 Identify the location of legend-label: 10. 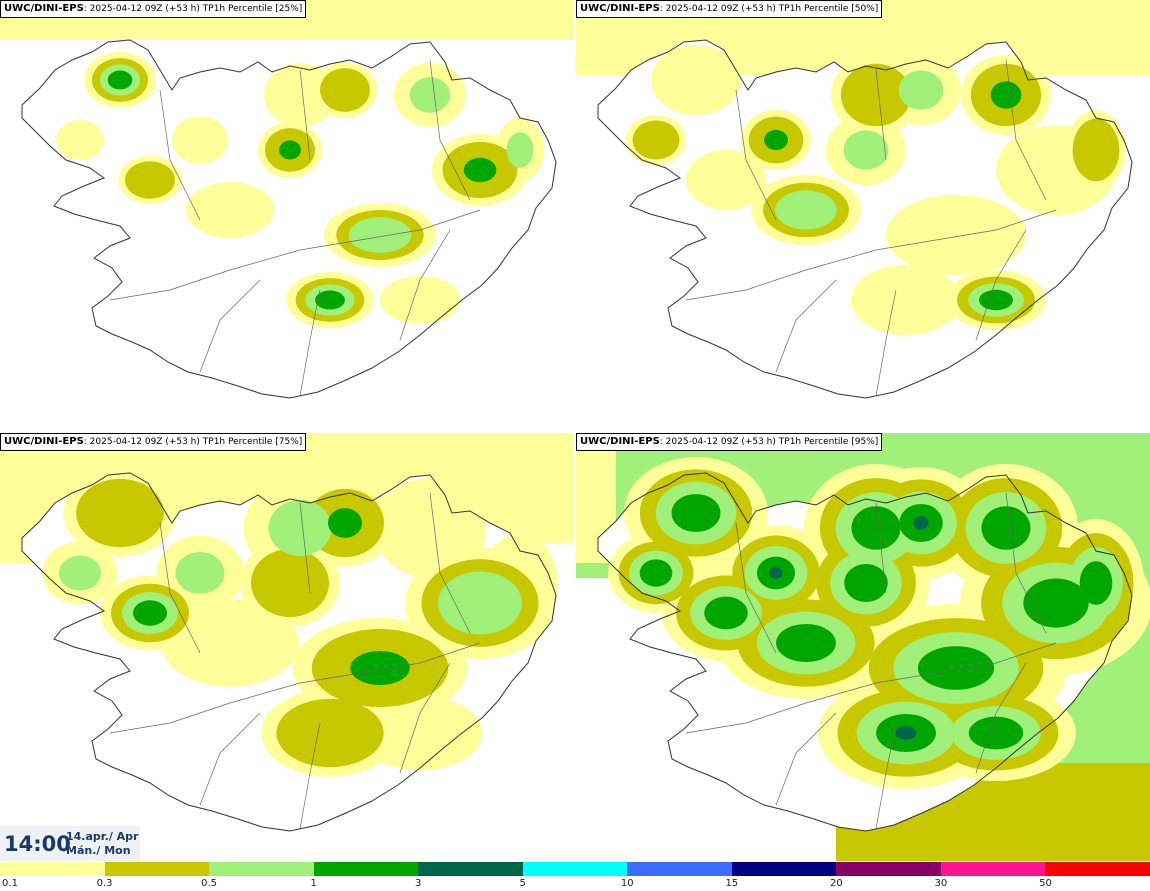
(627, 883).